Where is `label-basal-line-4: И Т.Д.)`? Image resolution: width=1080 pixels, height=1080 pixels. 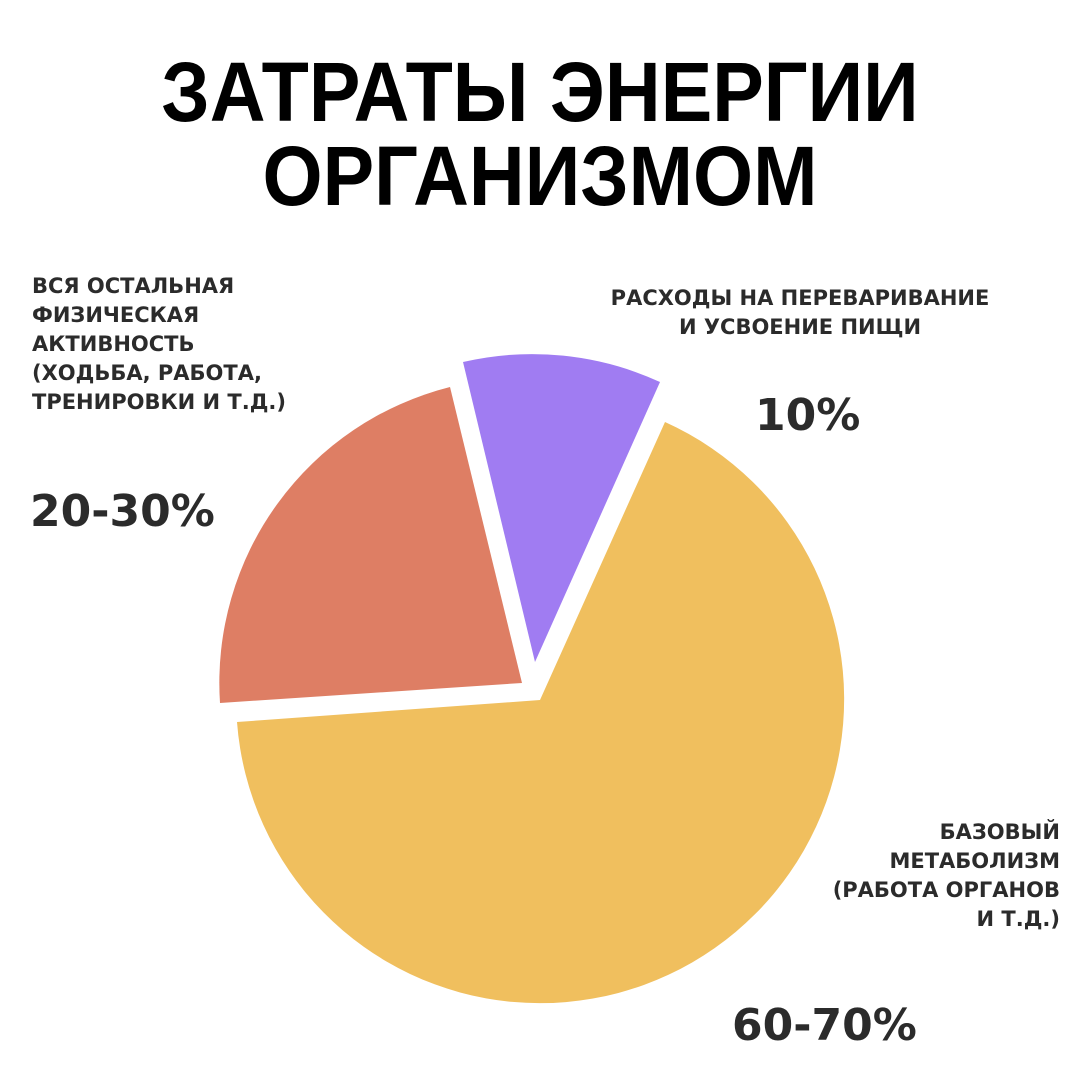
label-basal-line-4: И Т.Д.) is located at coordinates (1018, 919).